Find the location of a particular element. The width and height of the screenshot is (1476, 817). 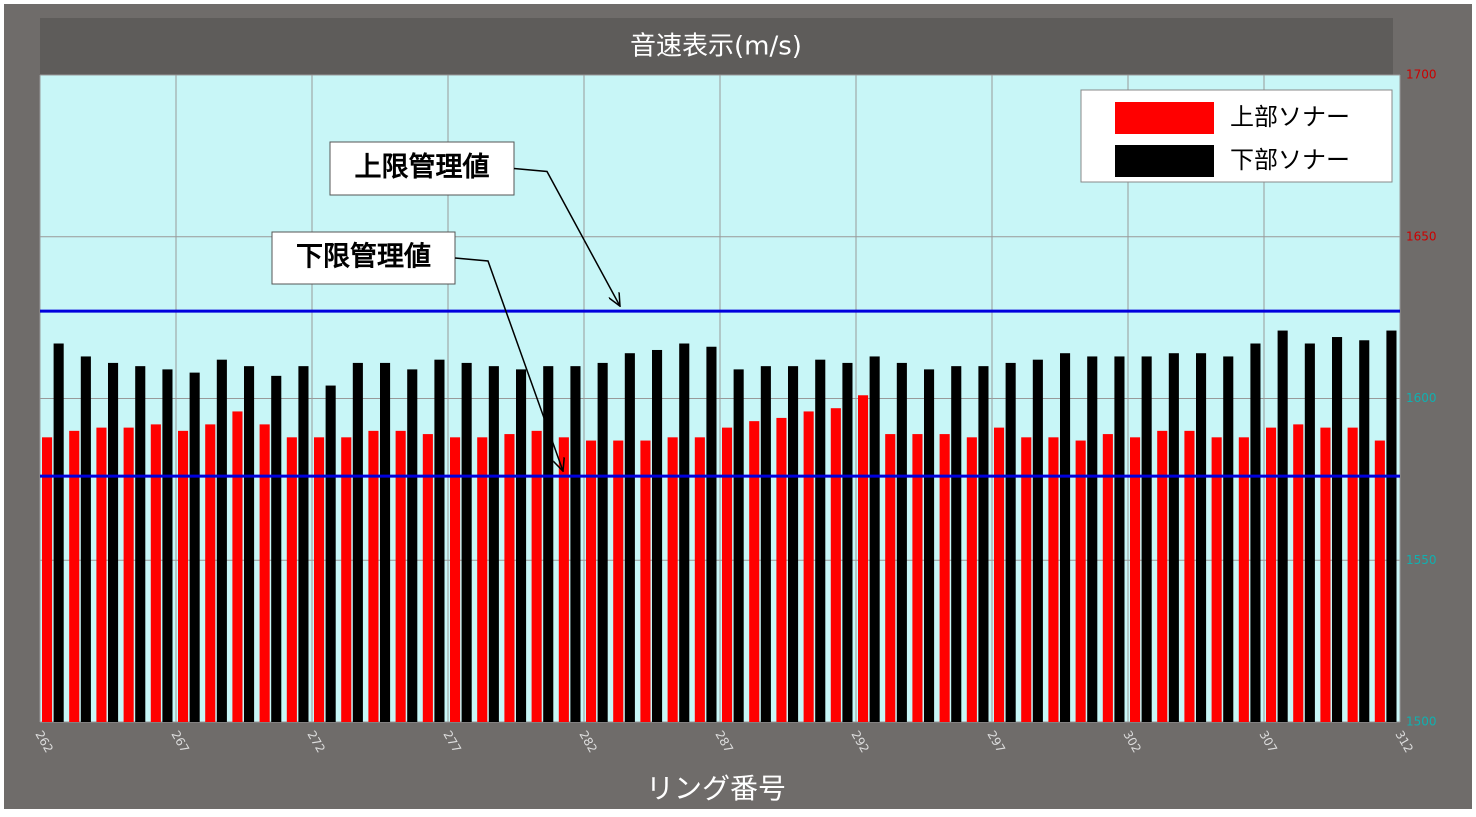

annotation-label: 上限管理値 is located at coordinates (422, 167).